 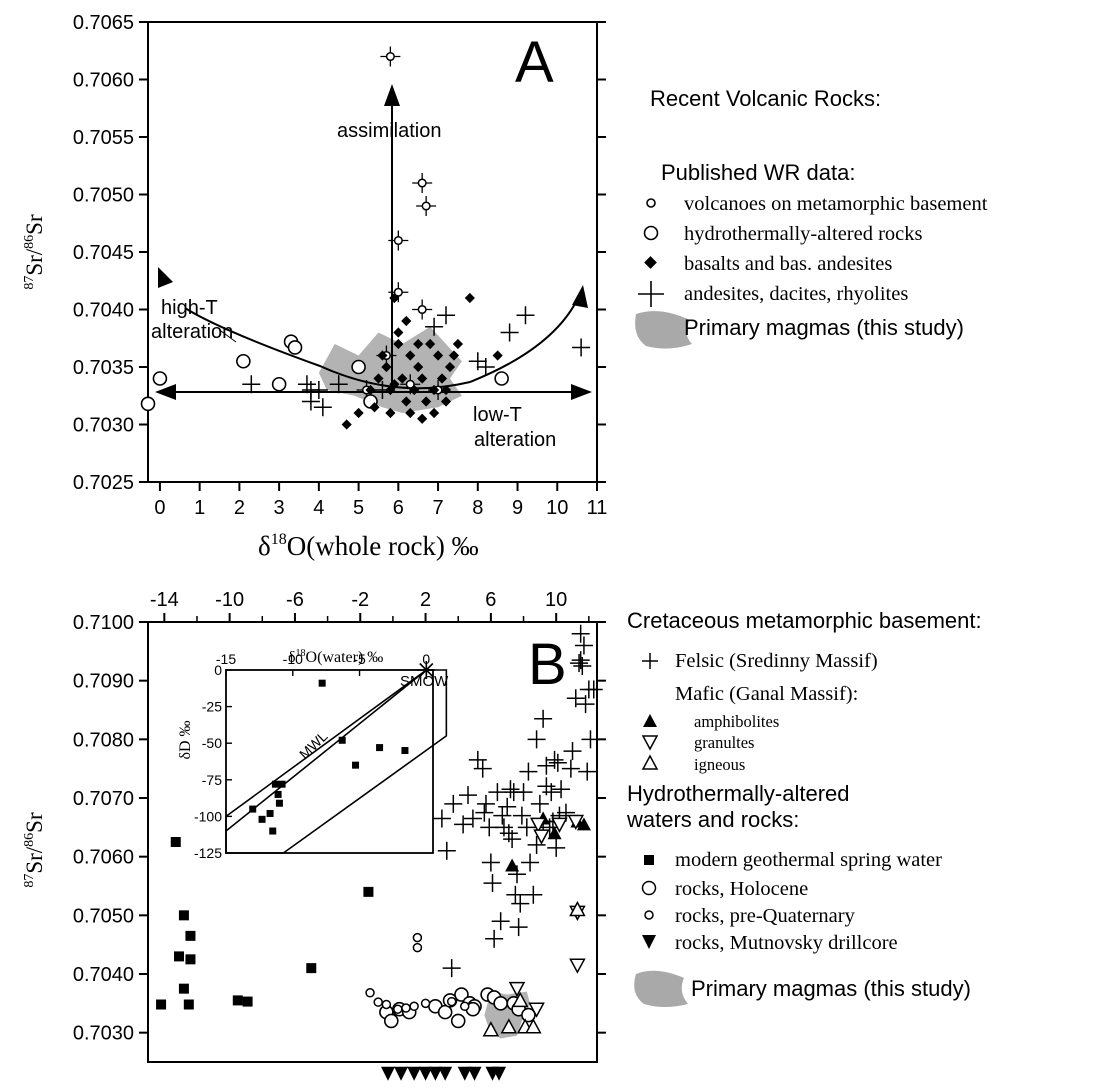 I want to click on a-legend-label-4: Primary magmas (this study), so click(x=824, y=327).